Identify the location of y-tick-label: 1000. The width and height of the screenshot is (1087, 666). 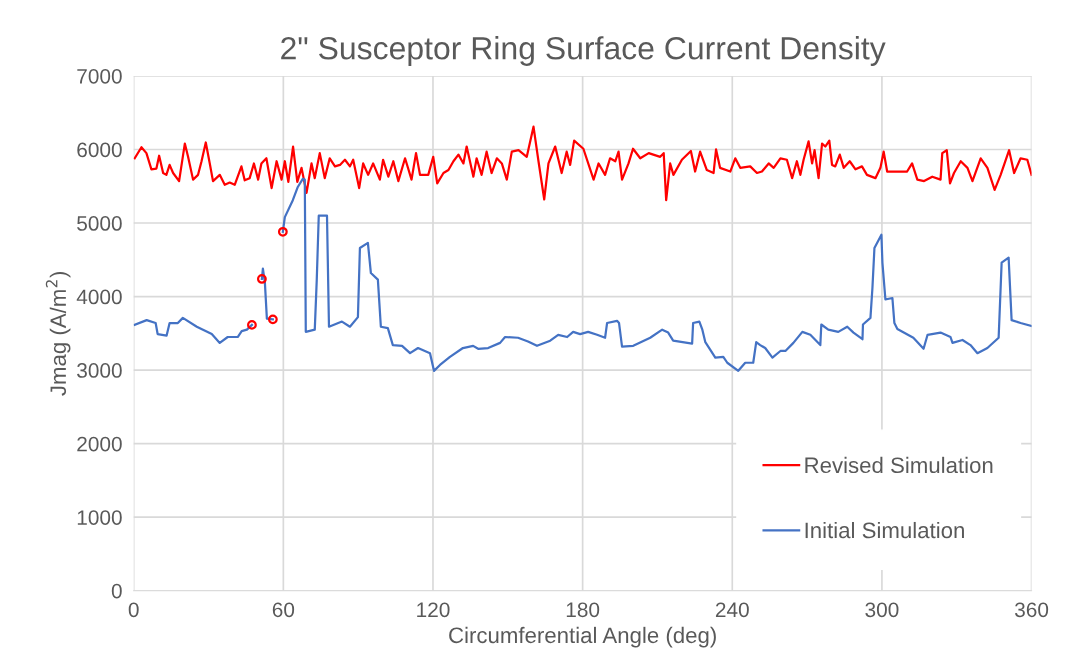
(99, 517).